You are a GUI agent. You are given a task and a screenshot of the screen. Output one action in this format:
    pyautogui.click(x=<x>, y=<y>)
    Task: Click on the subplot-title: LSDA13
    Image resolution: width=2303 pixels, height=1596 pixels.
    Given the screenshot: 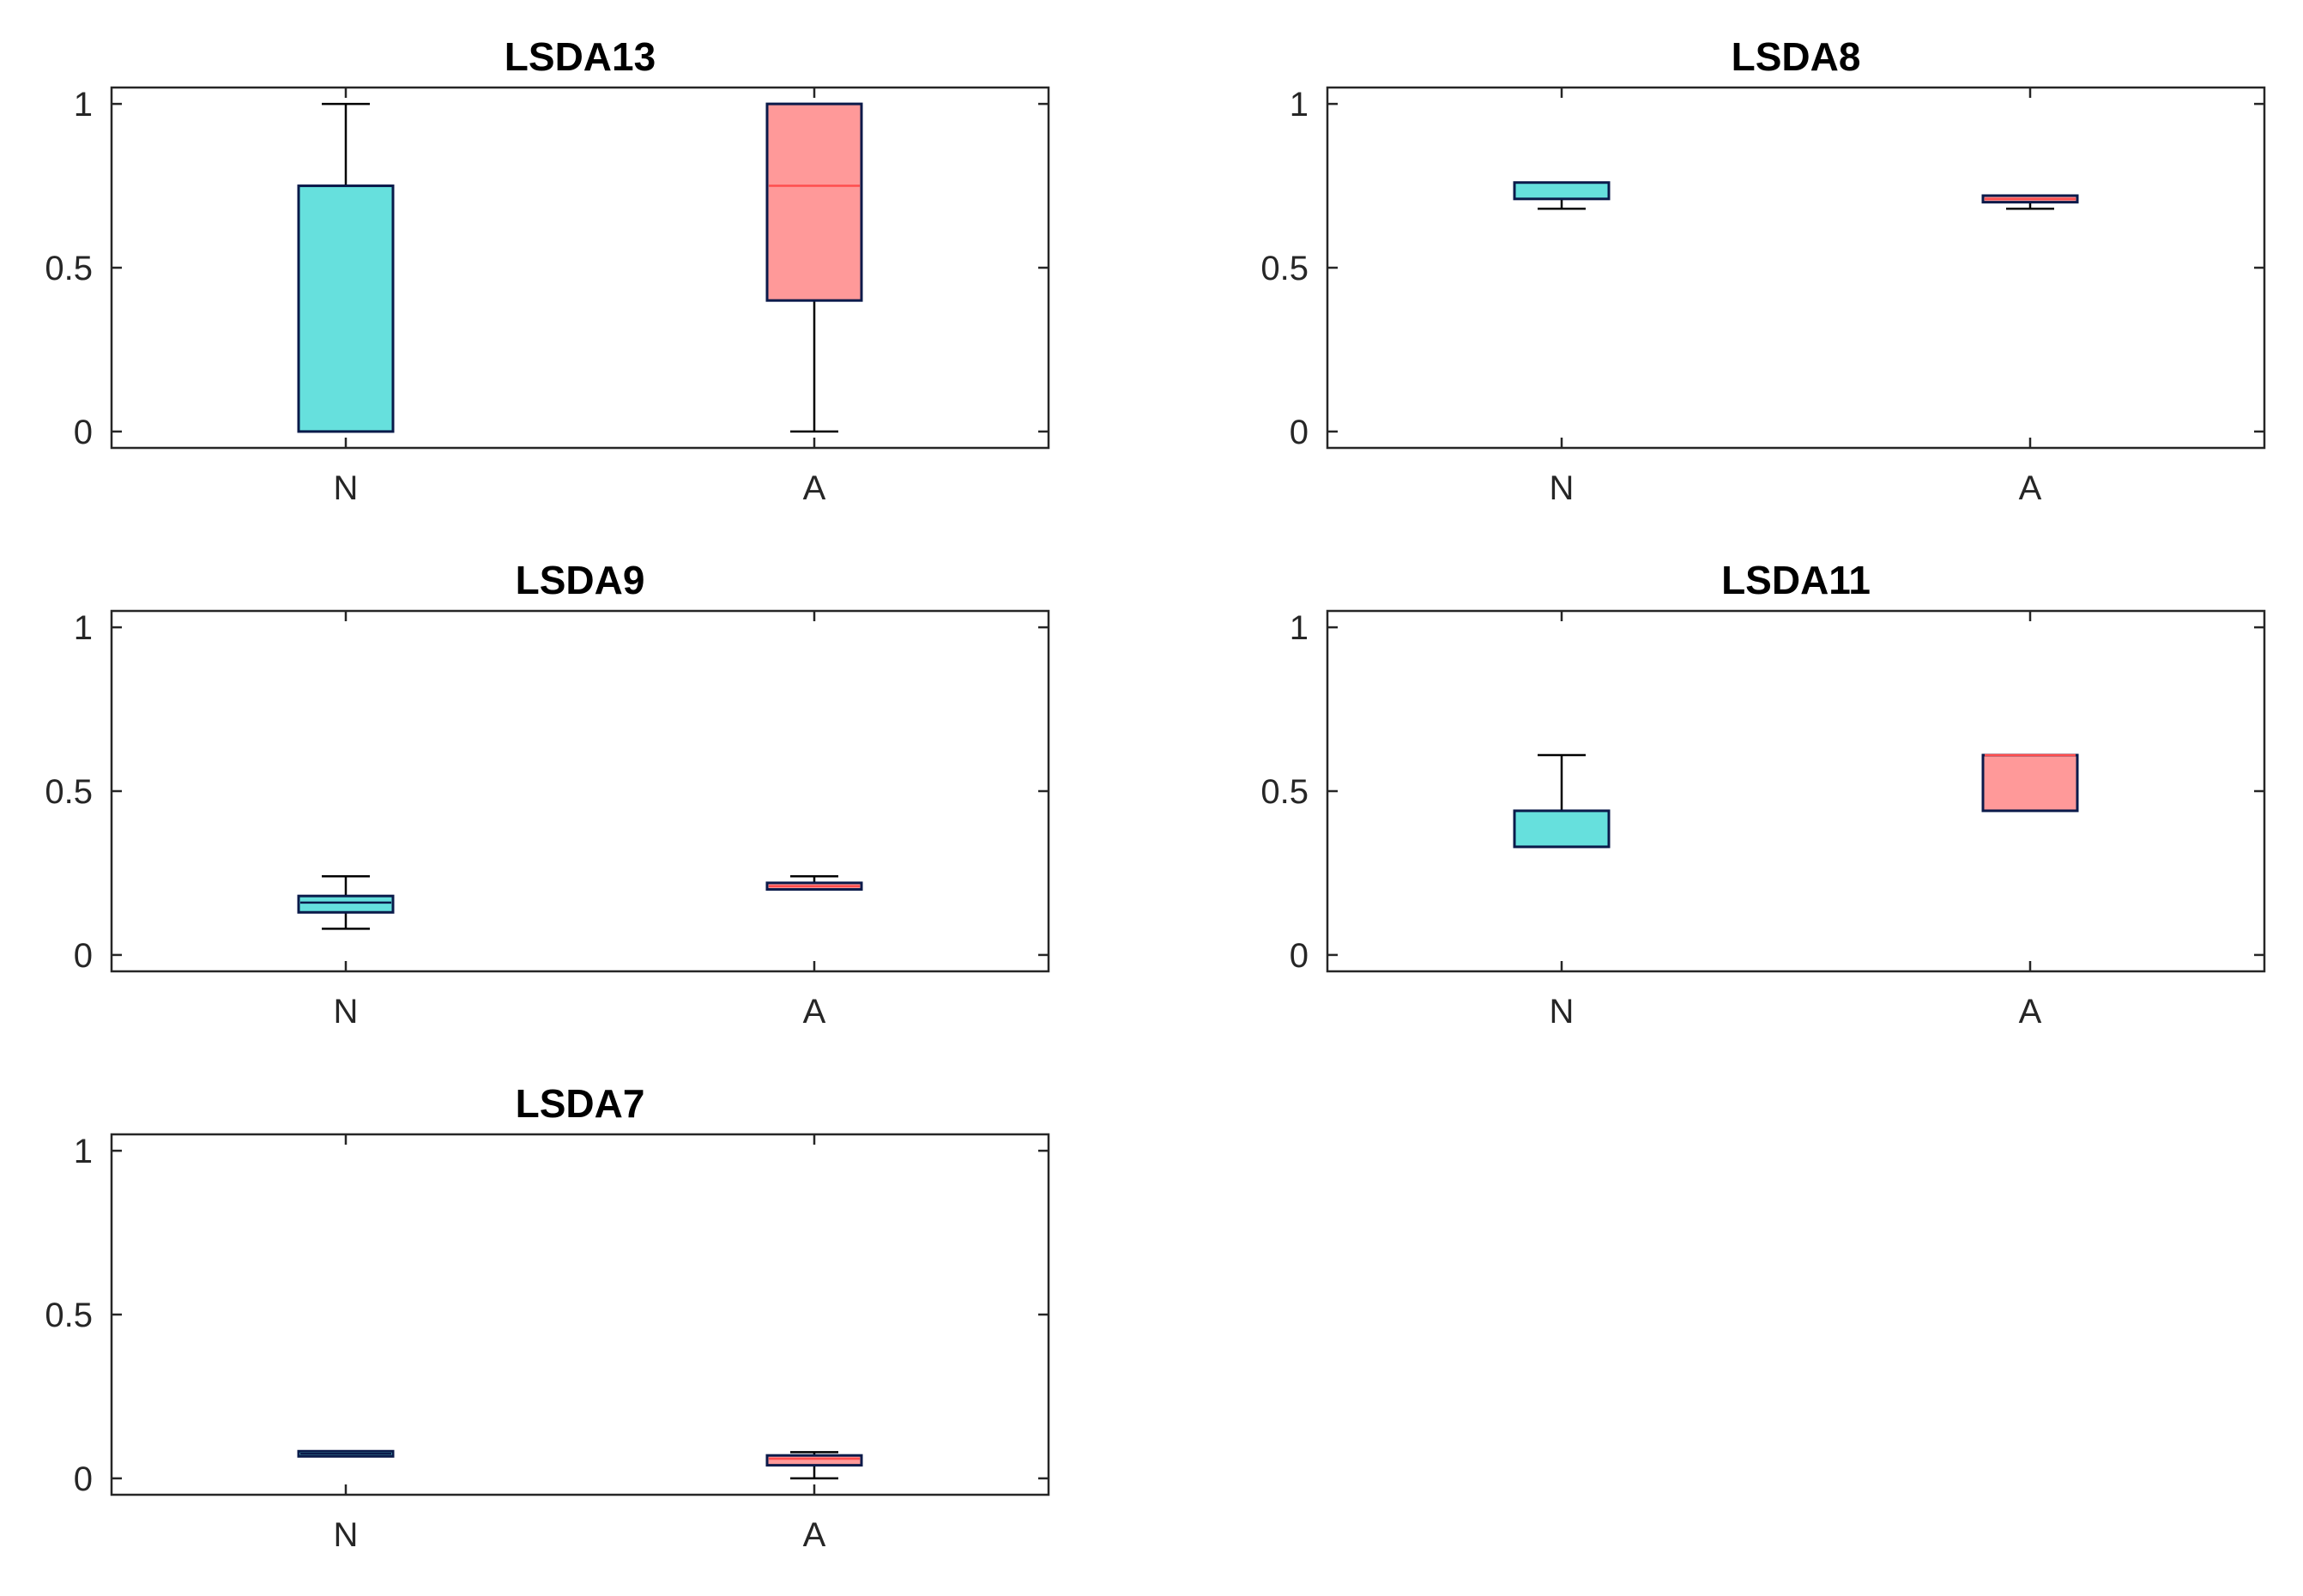 What is the action you would take?
    pyautogui.click(x=580, y=57)
    